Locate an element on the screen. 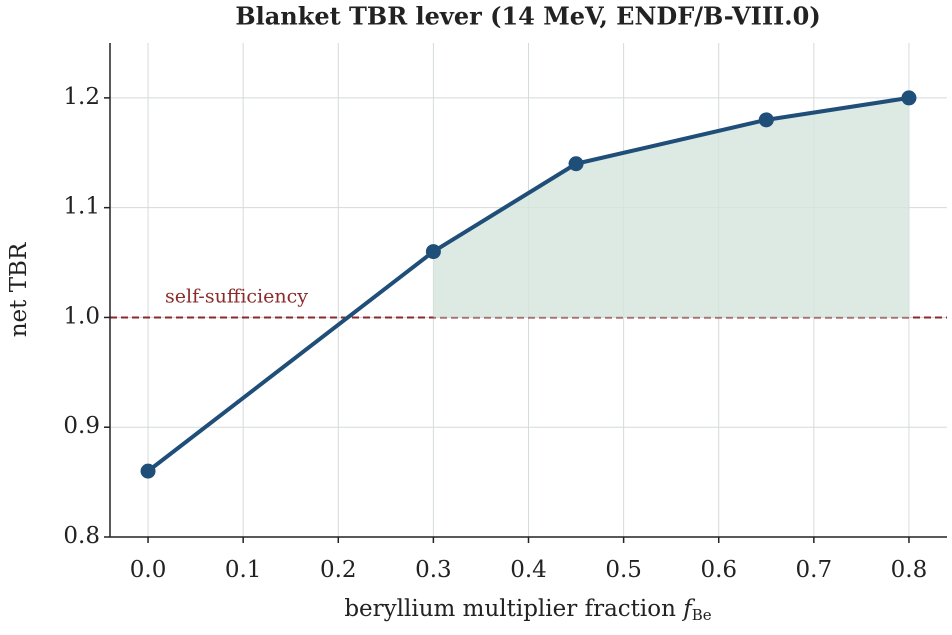 The image size is (952, 635). y-axis-label: net TBR is located at coordinates (19, 289).